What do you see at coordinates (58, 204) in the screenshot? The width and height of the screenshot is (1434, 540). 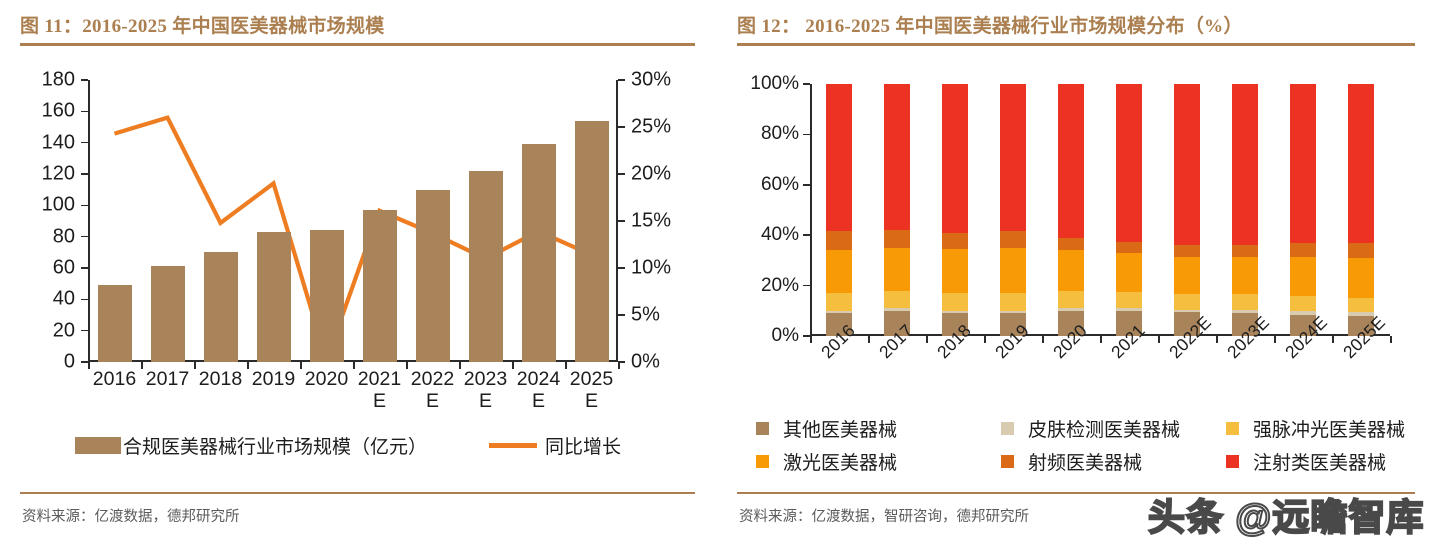 I see `y-axis-label: 100` at bounding box center [58, 204].